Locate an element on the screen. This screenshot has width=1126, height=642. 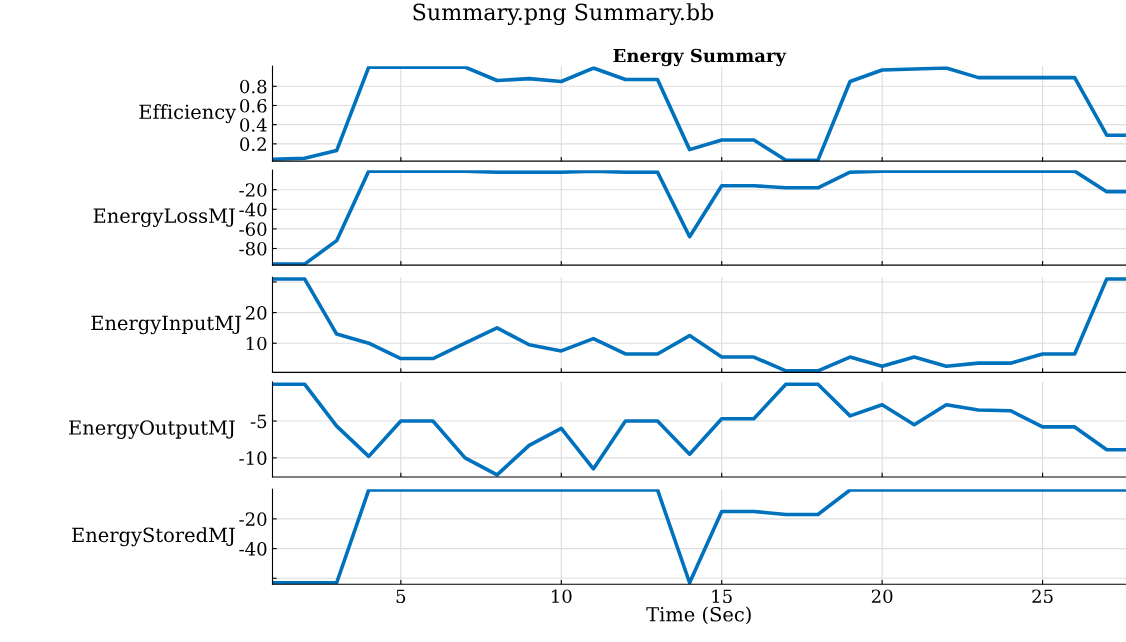
x-tick-label: 20 is located at coordinates (882, 596).